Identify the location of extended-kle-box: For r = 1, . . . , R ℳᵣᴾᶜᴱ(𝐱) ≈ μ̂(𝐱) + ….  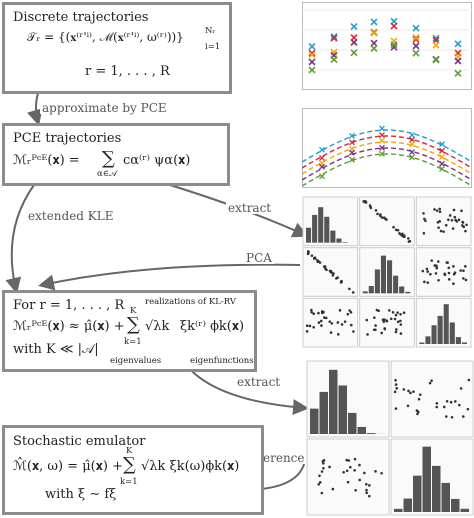
(129, 331).